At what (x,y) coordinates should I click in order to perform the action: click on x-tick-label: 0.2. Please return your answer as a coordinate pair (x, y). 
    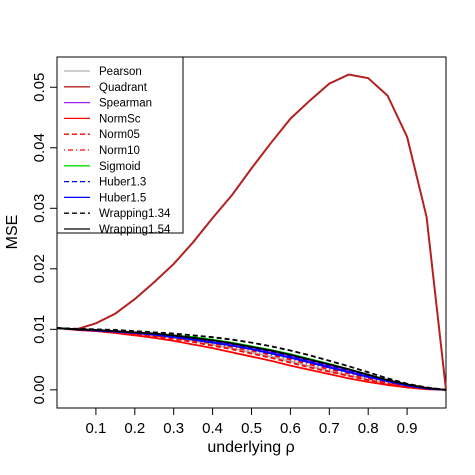
    Looking at the image, I should click on (134, 428).